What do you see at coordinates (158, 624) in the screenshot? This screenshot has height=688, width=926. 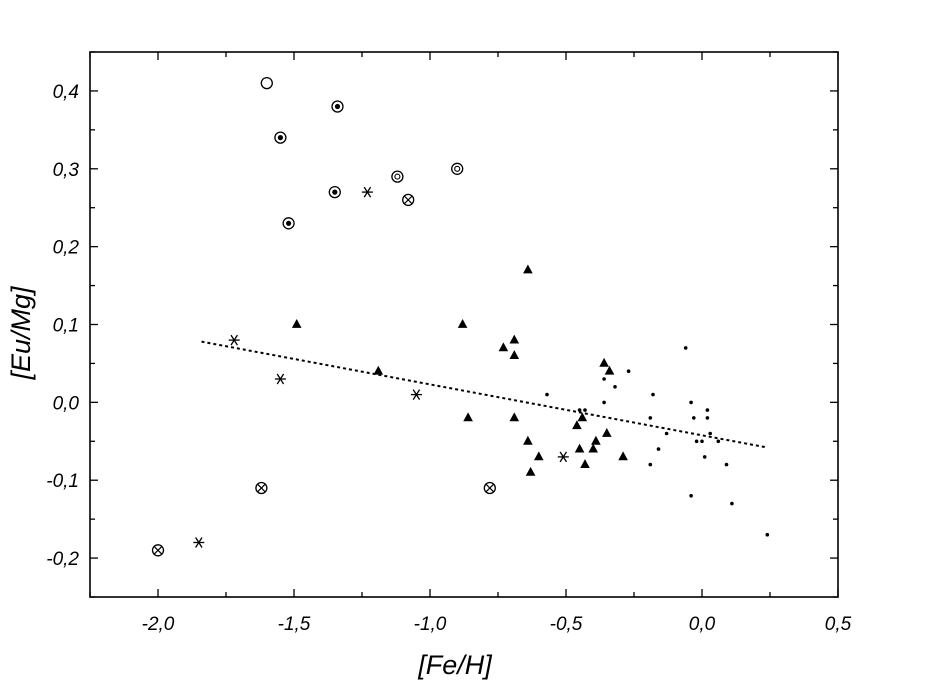 I see `x-tick-label: -2,0` at bounding box center [158, 624].